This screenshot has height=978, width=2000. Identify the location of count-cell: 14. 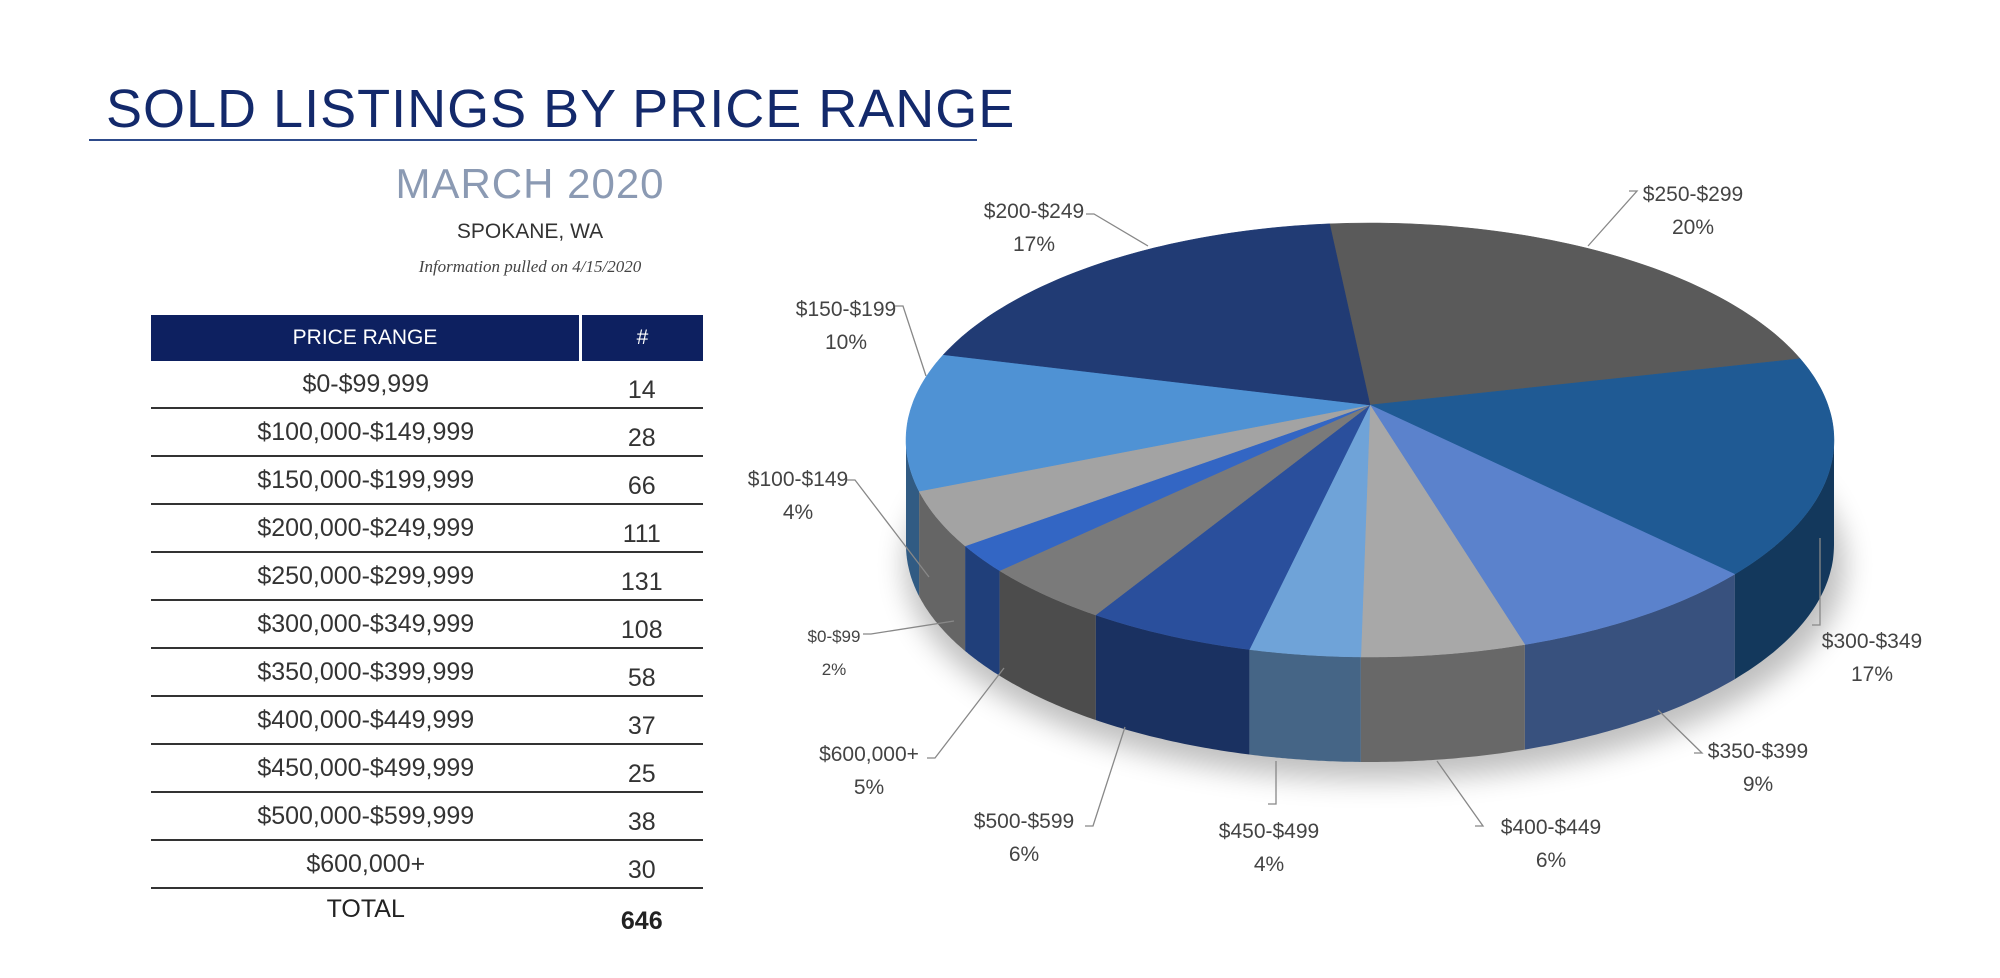
(641, 385).